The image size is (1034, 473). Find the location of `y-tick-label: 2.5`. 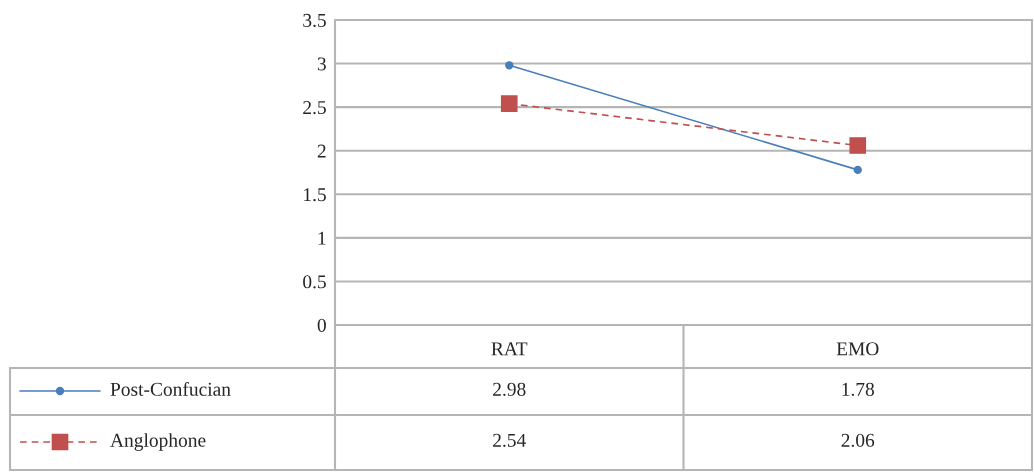

y-tick-label: 2.5 is located at coordinates (314, 108).